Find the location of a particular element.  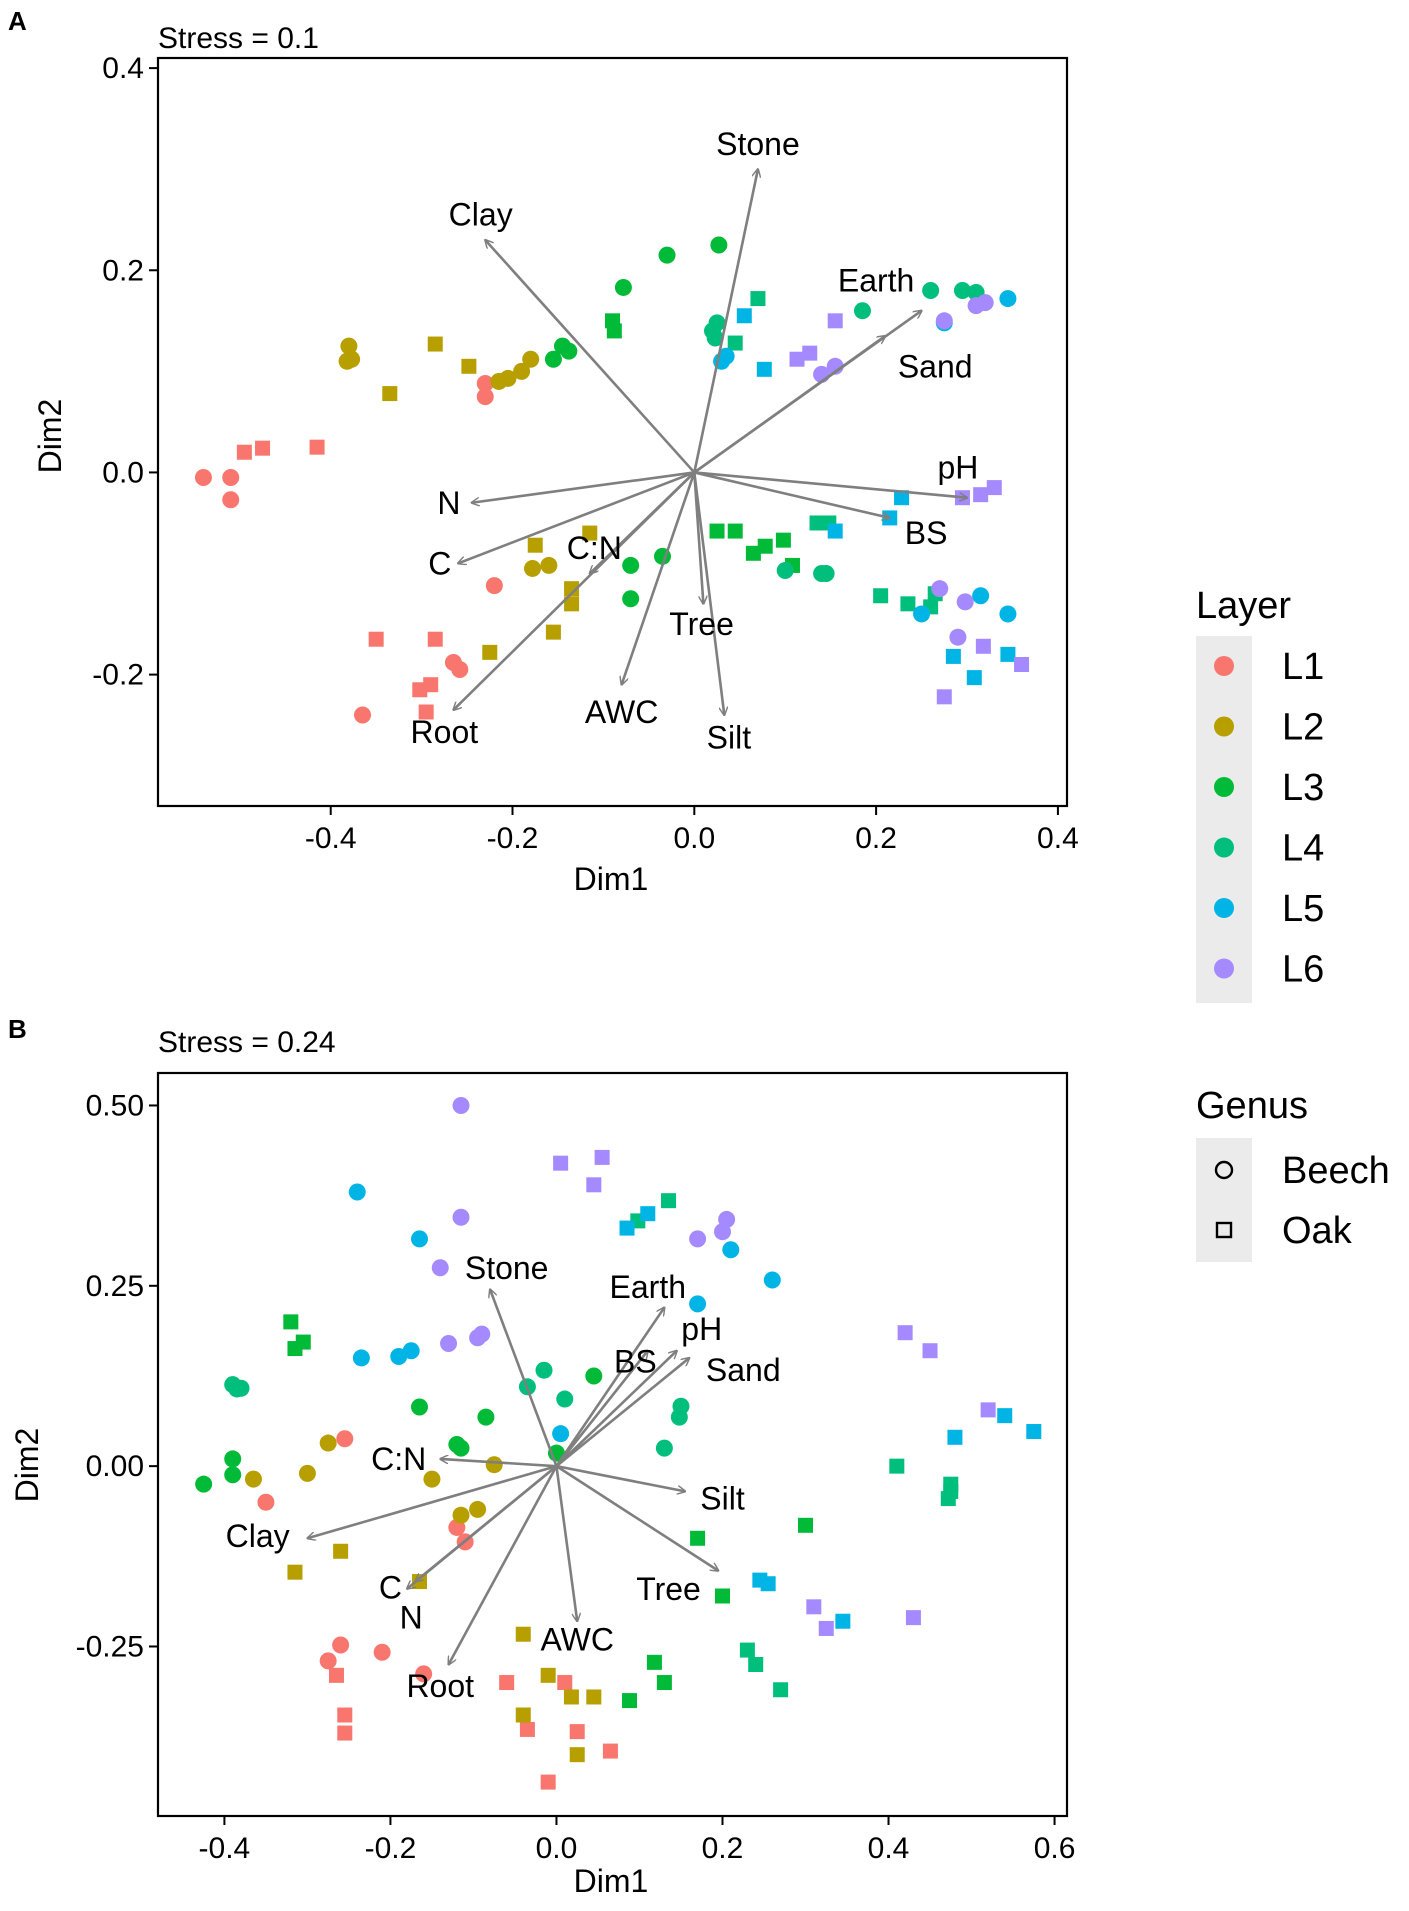

vector-tree-arrow is located at coordinates (636, 1518).